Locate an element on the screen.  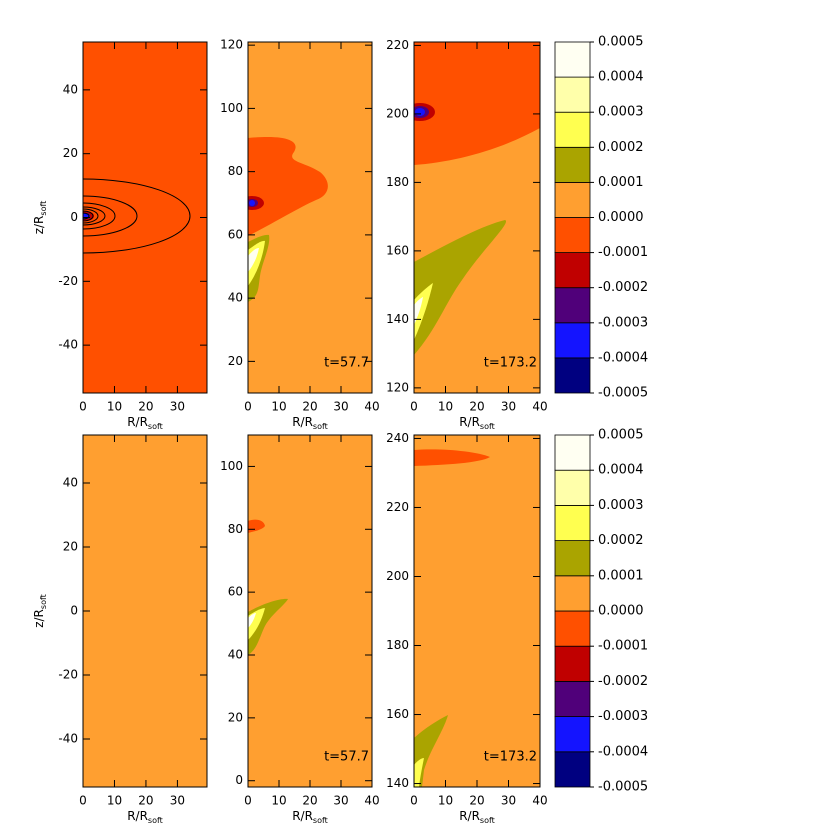
y-tick-label: 120 is located at coordinates (231, 45).